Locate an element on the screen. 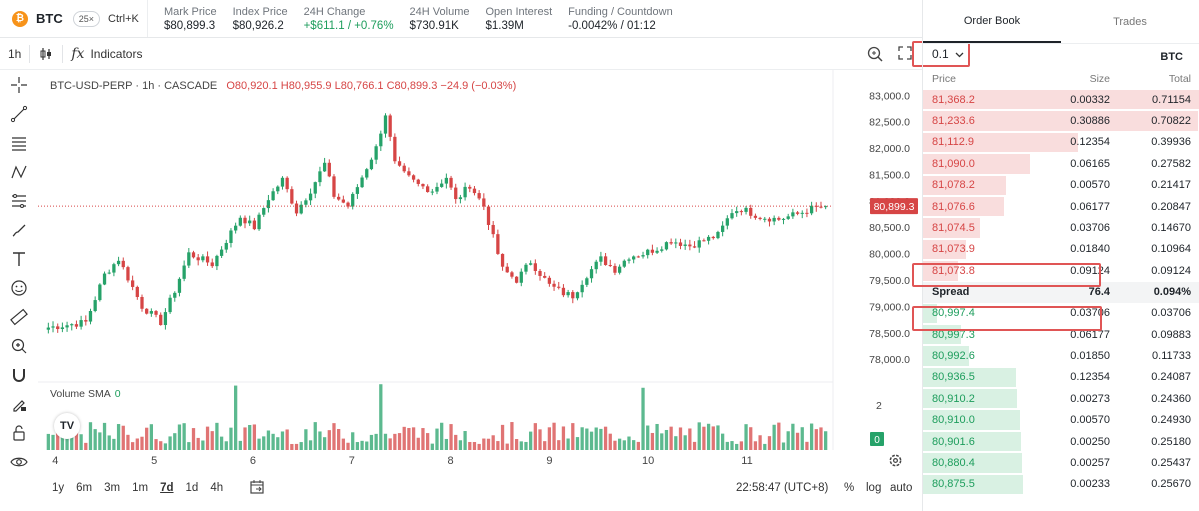 This screenshot has height=511, width=1199. indicators-button: fx Indicators is located at coordinates (106, 54).